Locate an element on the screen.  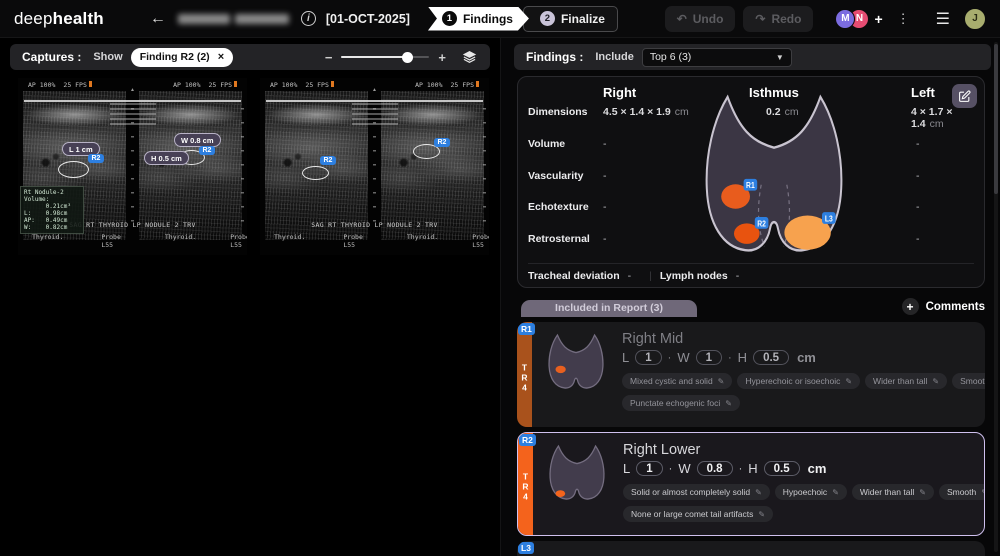
study-date: [01-OCT-2025] is located at coordinates (367, 18).